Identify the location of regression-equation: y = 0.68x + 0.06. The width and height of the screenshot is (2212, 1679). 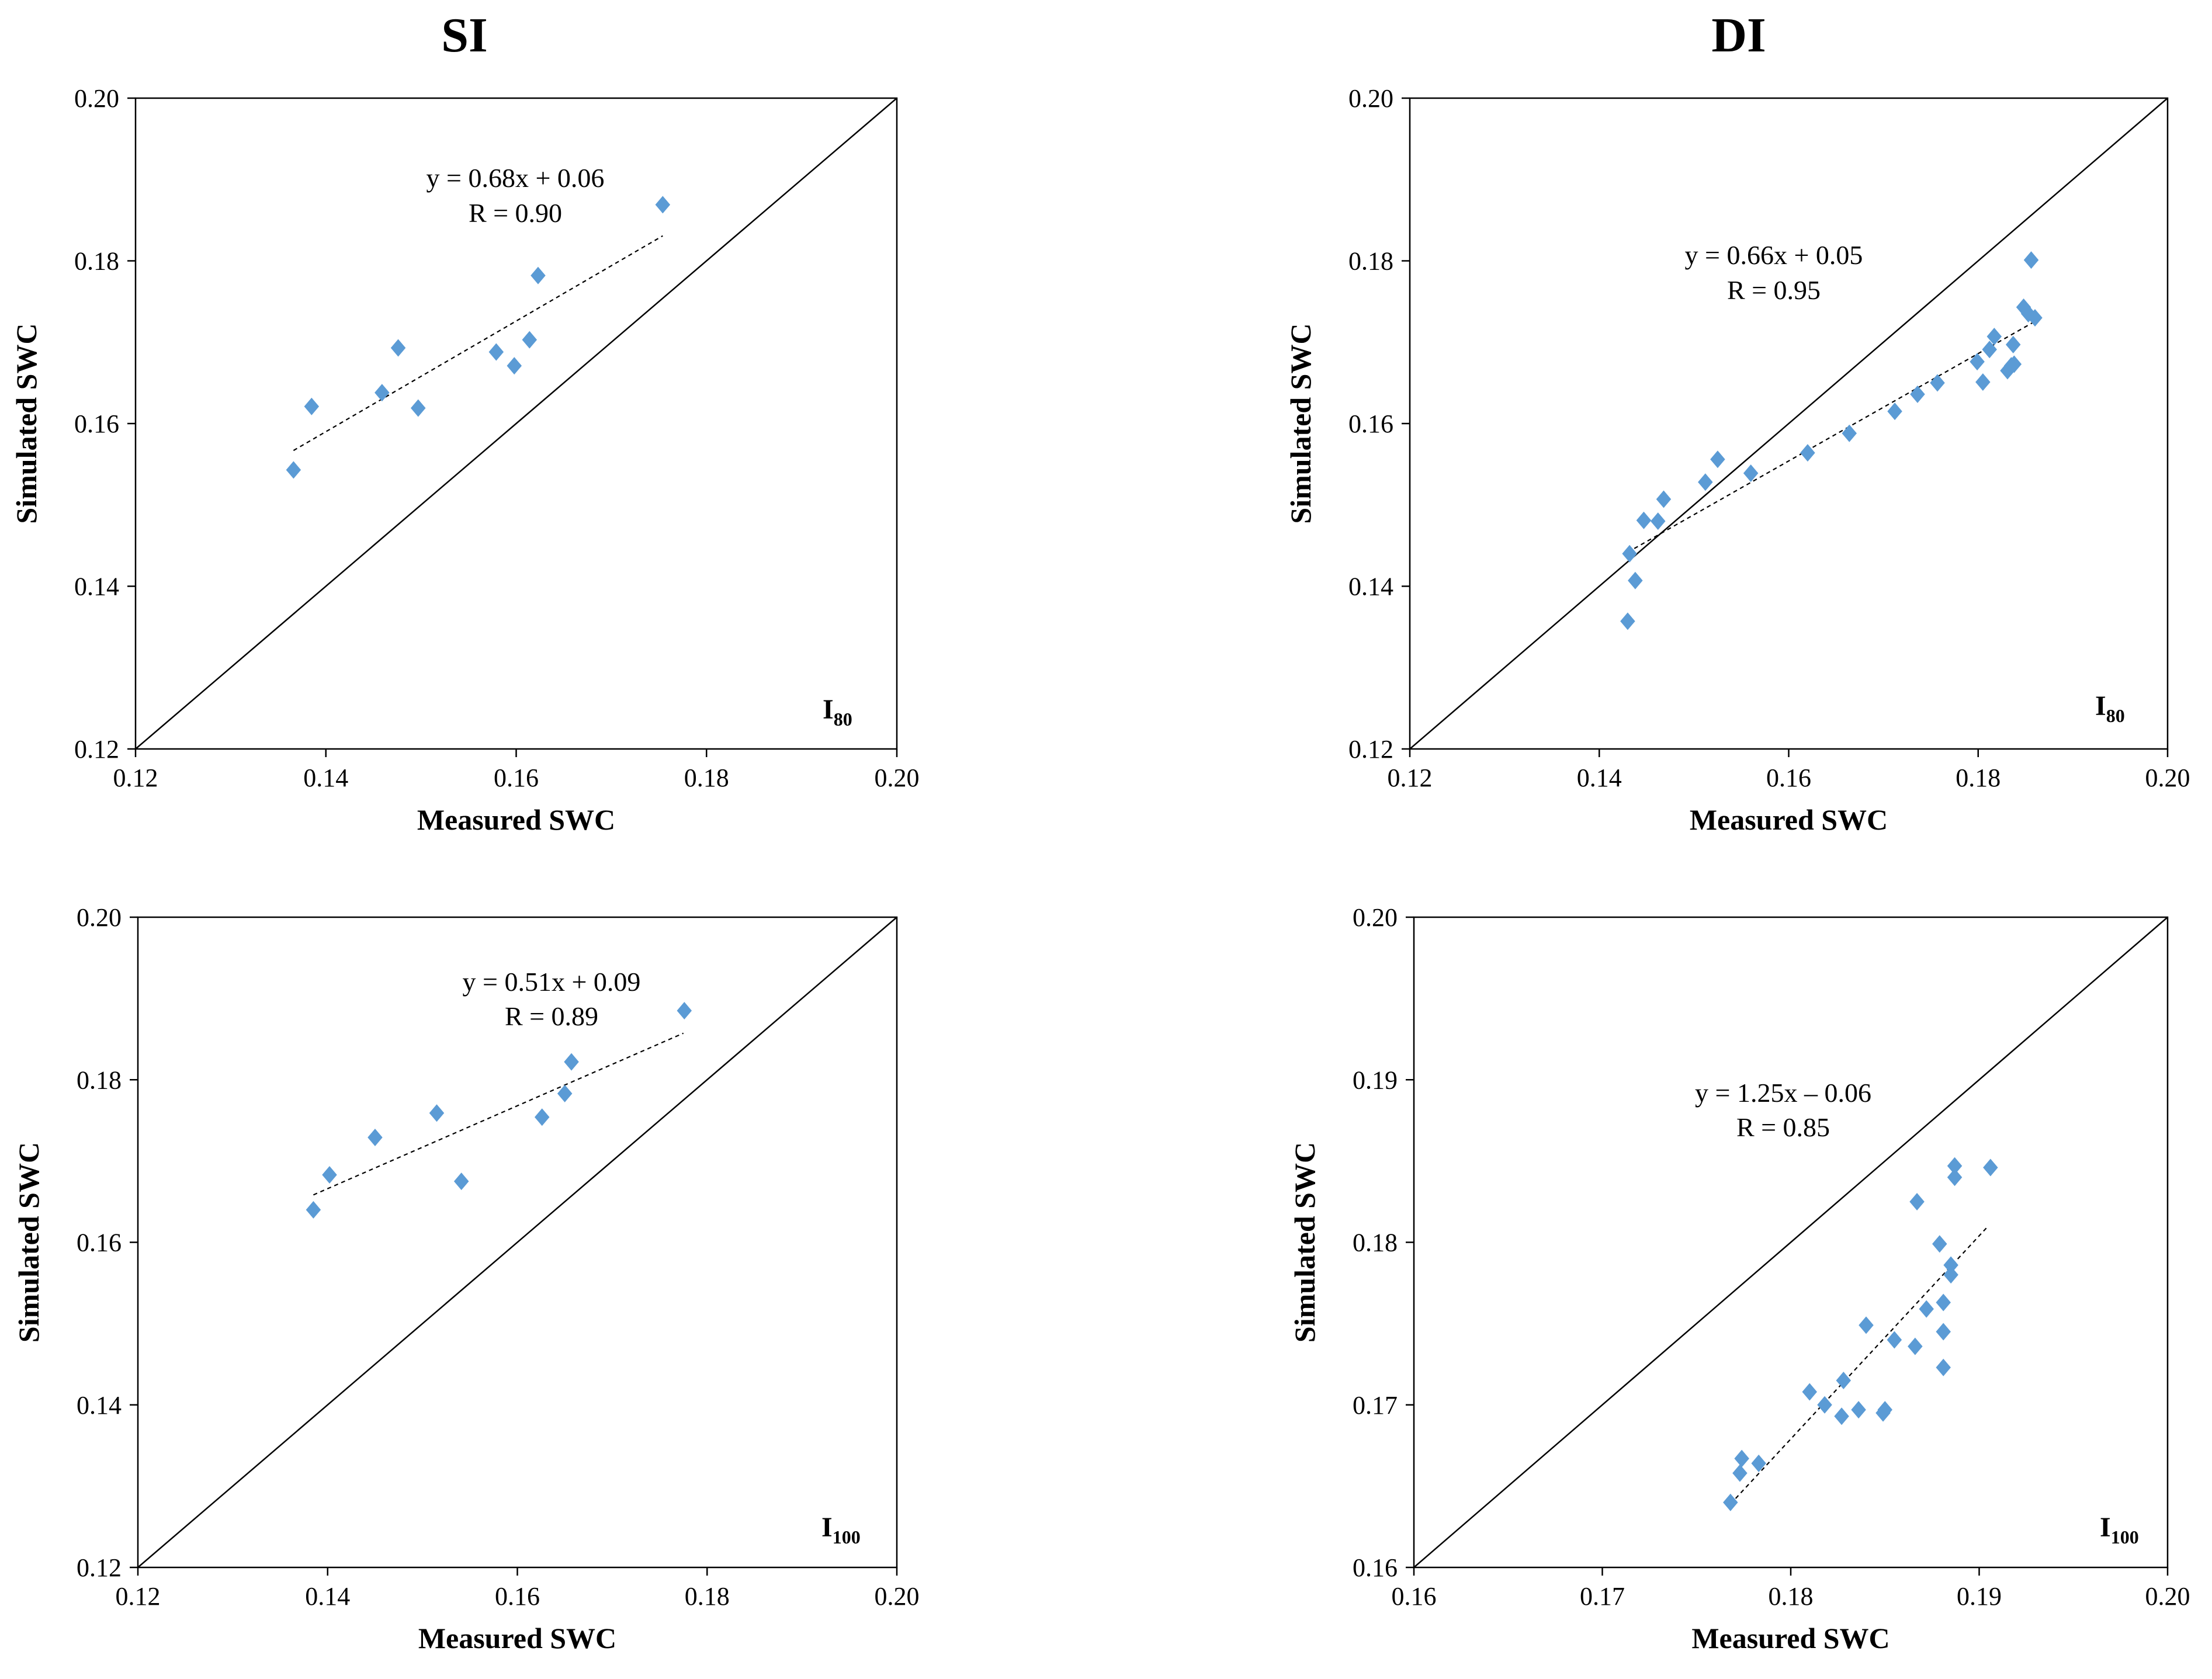
(516, 178).